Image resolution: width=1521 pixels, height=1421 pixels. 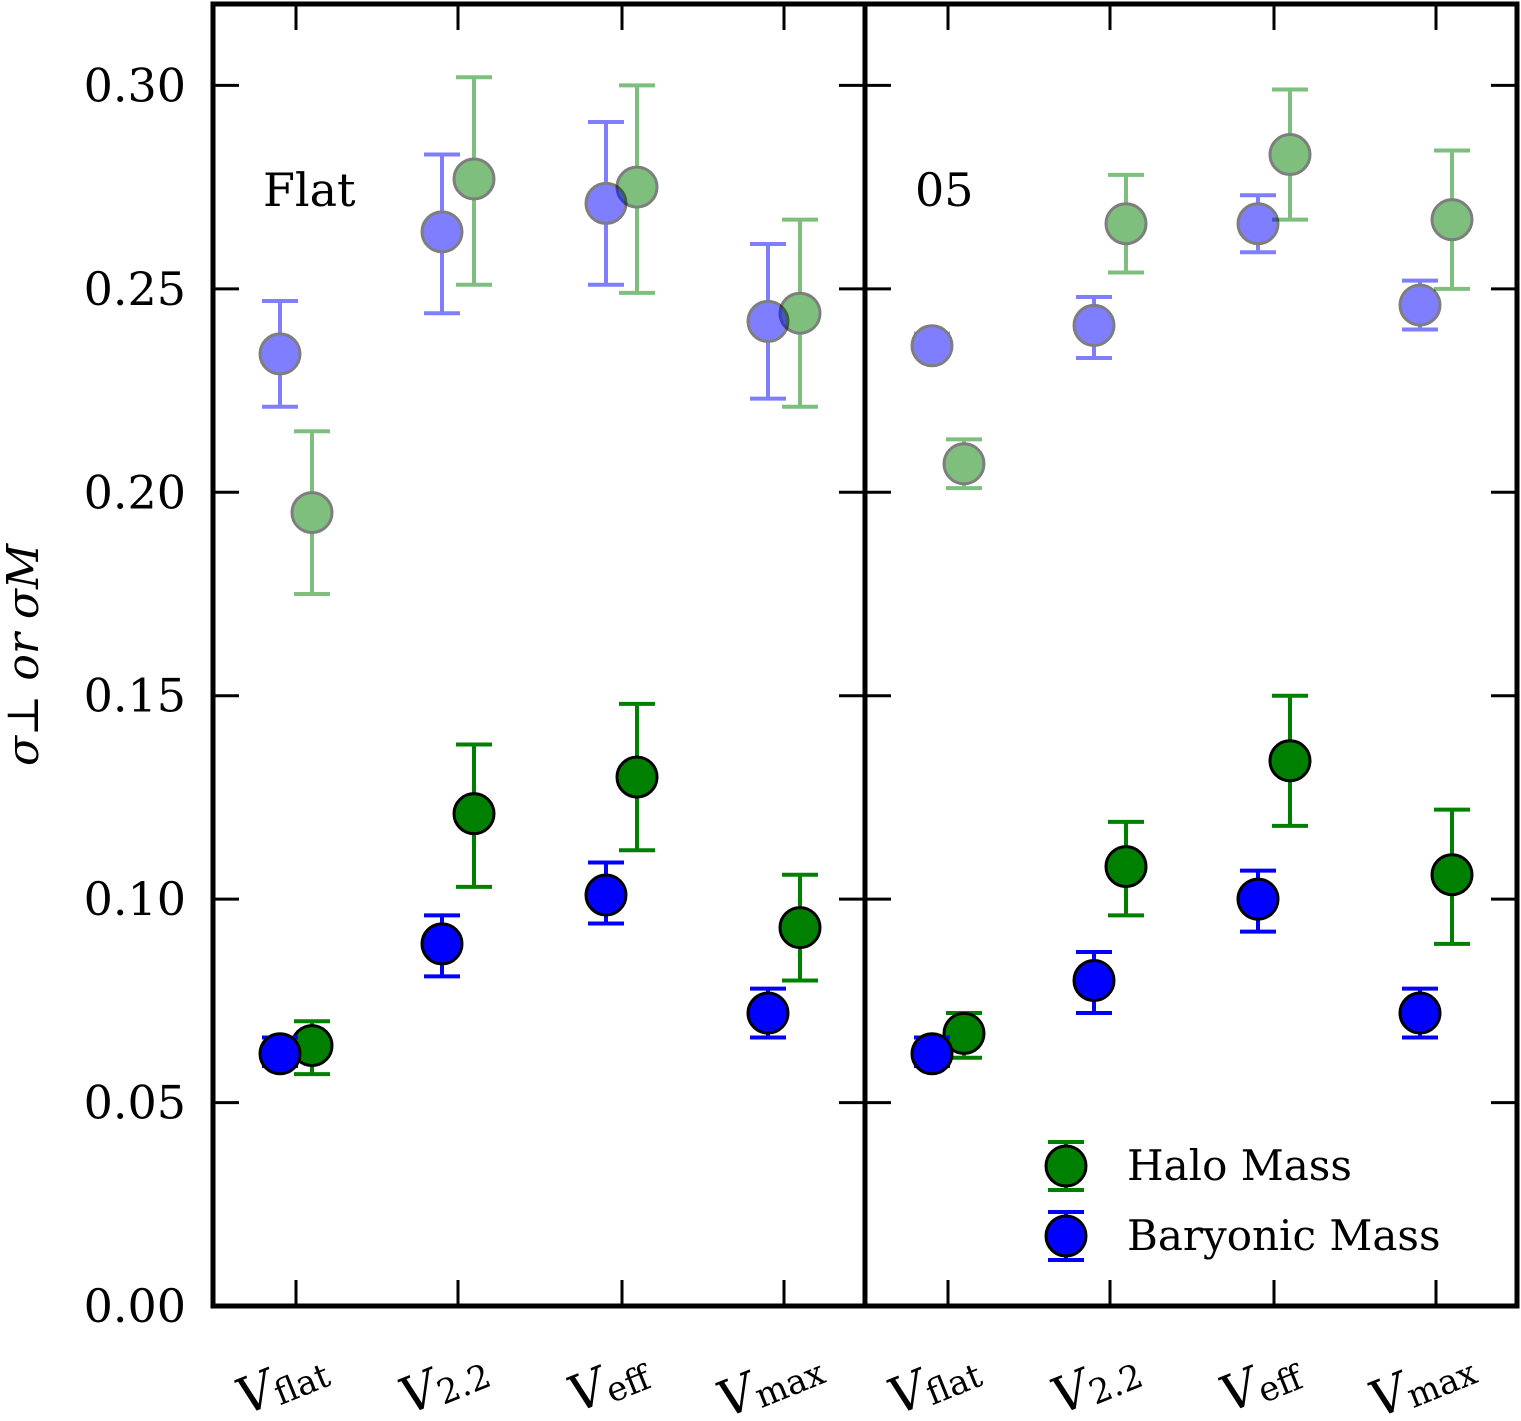 What do you see at coordinates (1239, 1165) in the screenshot?
I see `legend-label: Halo Mass` at bounding box center [1239, 1165].